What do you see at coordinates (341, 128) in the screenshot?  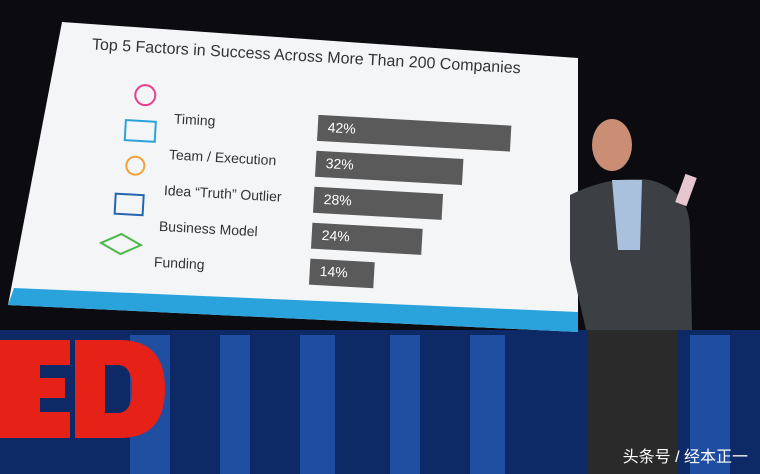 I see `value-label: 42%` at bounding box center [341, 128].